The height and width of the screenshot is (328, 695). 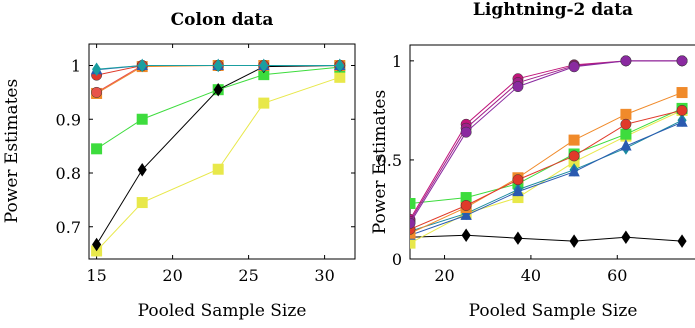 What do you see at coordinates (68, 173) in the screenshot?
I see `y-tick-label: 0.8` at bounding box center [68, 173].